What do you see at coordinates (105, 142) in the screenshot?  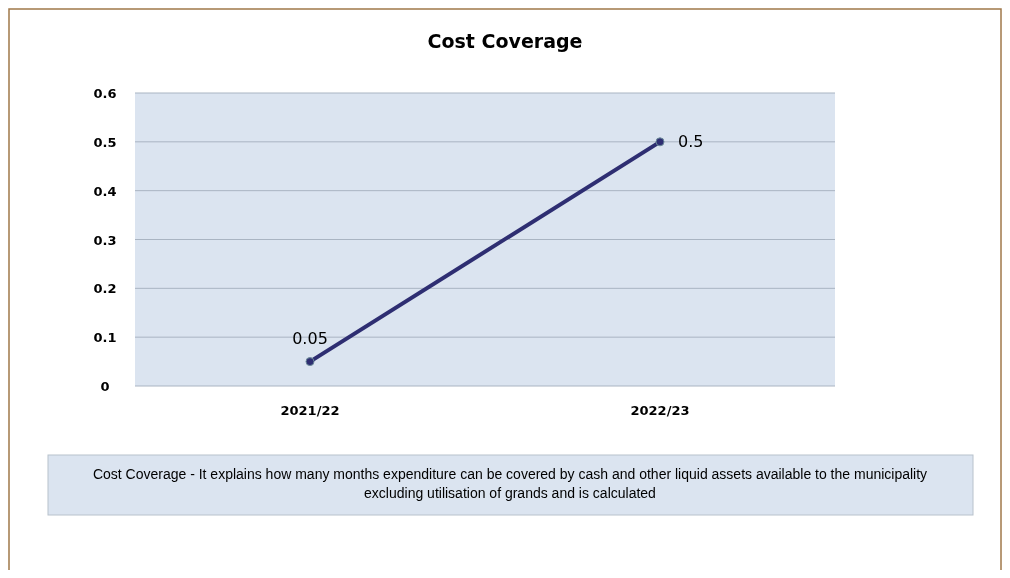 I see `y-tick-label: 0.5` at bounding box center [105, 142].